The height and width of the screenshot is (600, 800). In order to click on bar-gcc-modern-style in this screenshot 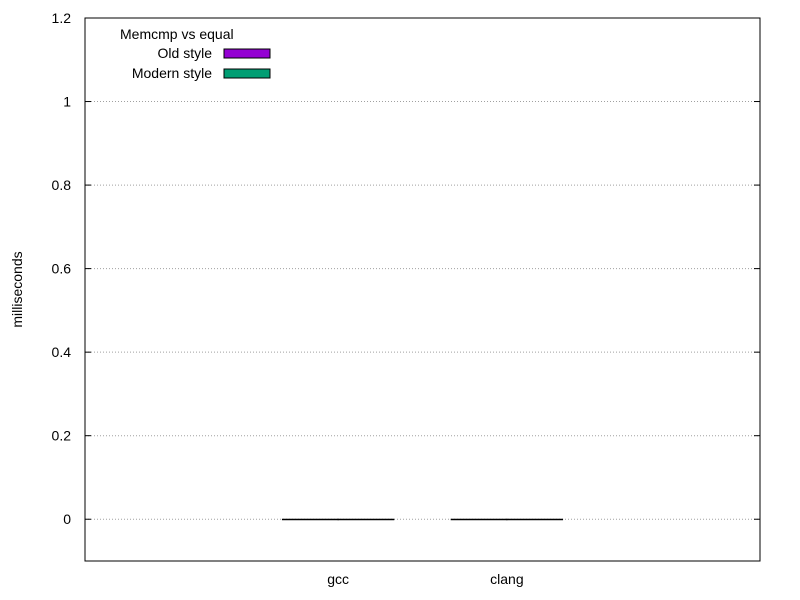, I will do `click(366, 519)`.